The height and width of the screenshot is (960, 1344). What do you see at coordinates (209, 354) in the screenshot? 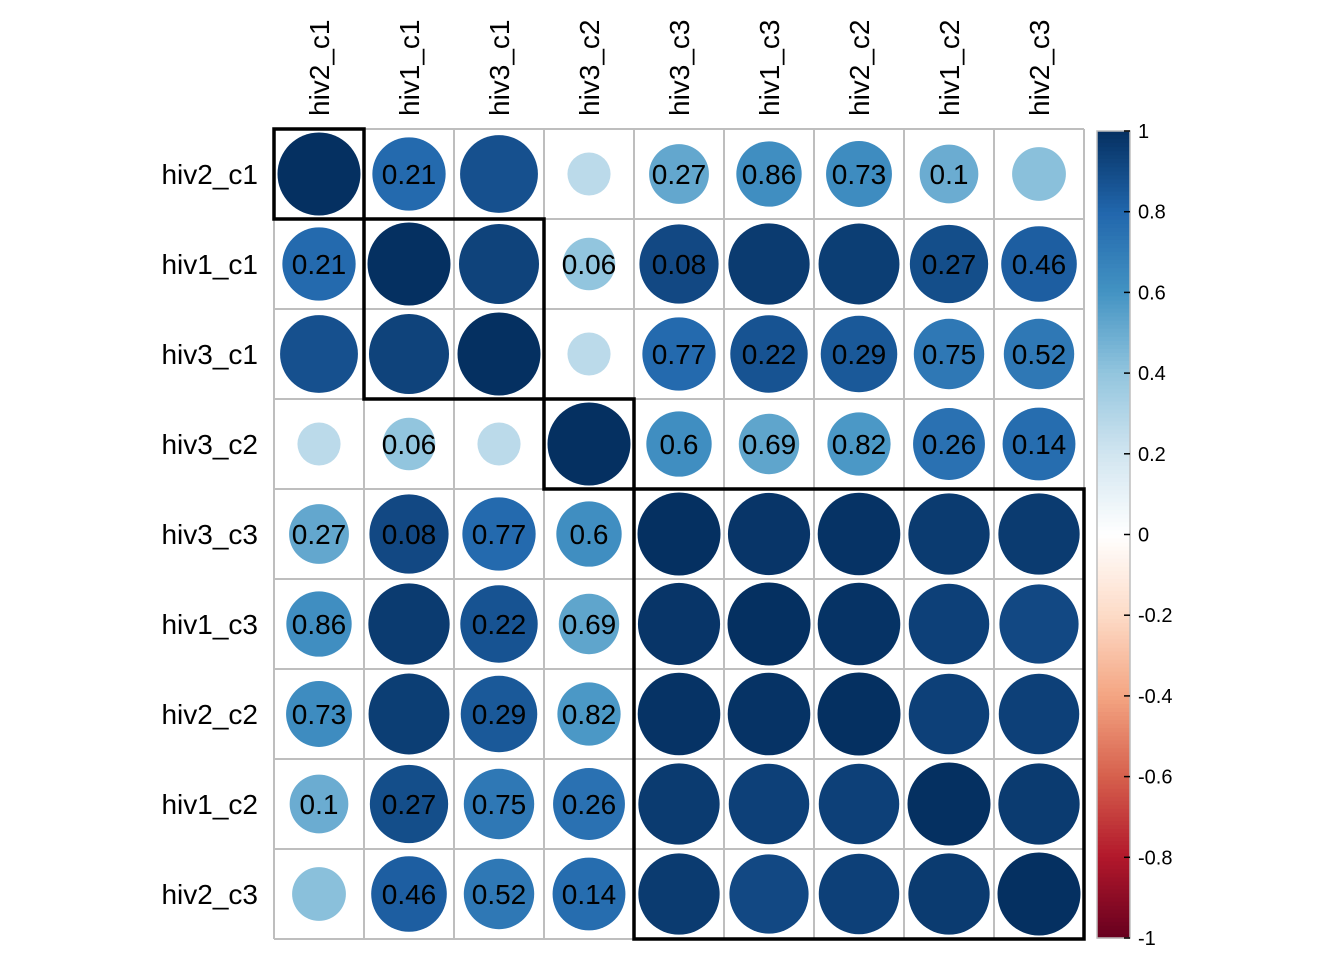
I see `row-label: hiv3_c1` at bounding box center [209, 354].